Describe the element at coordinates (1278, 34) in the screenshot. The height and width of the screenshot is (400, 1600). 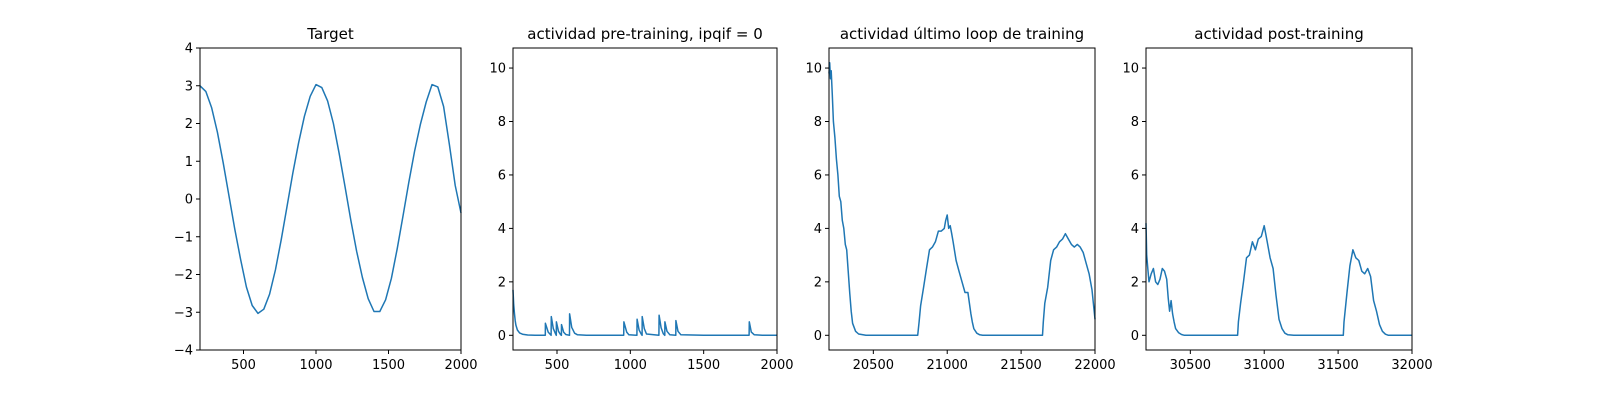
I see `subplot-title: actividad post-training` at that location.